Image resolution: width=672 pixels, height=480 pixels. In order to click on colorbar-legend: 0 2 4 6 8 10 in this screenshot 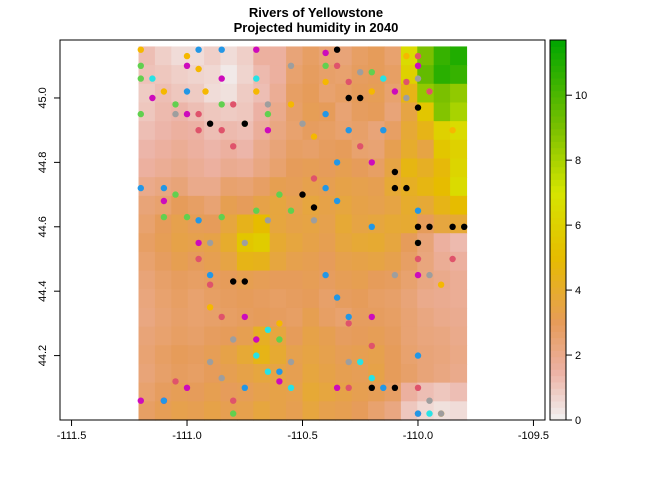, I will do `click(568, 233)`.